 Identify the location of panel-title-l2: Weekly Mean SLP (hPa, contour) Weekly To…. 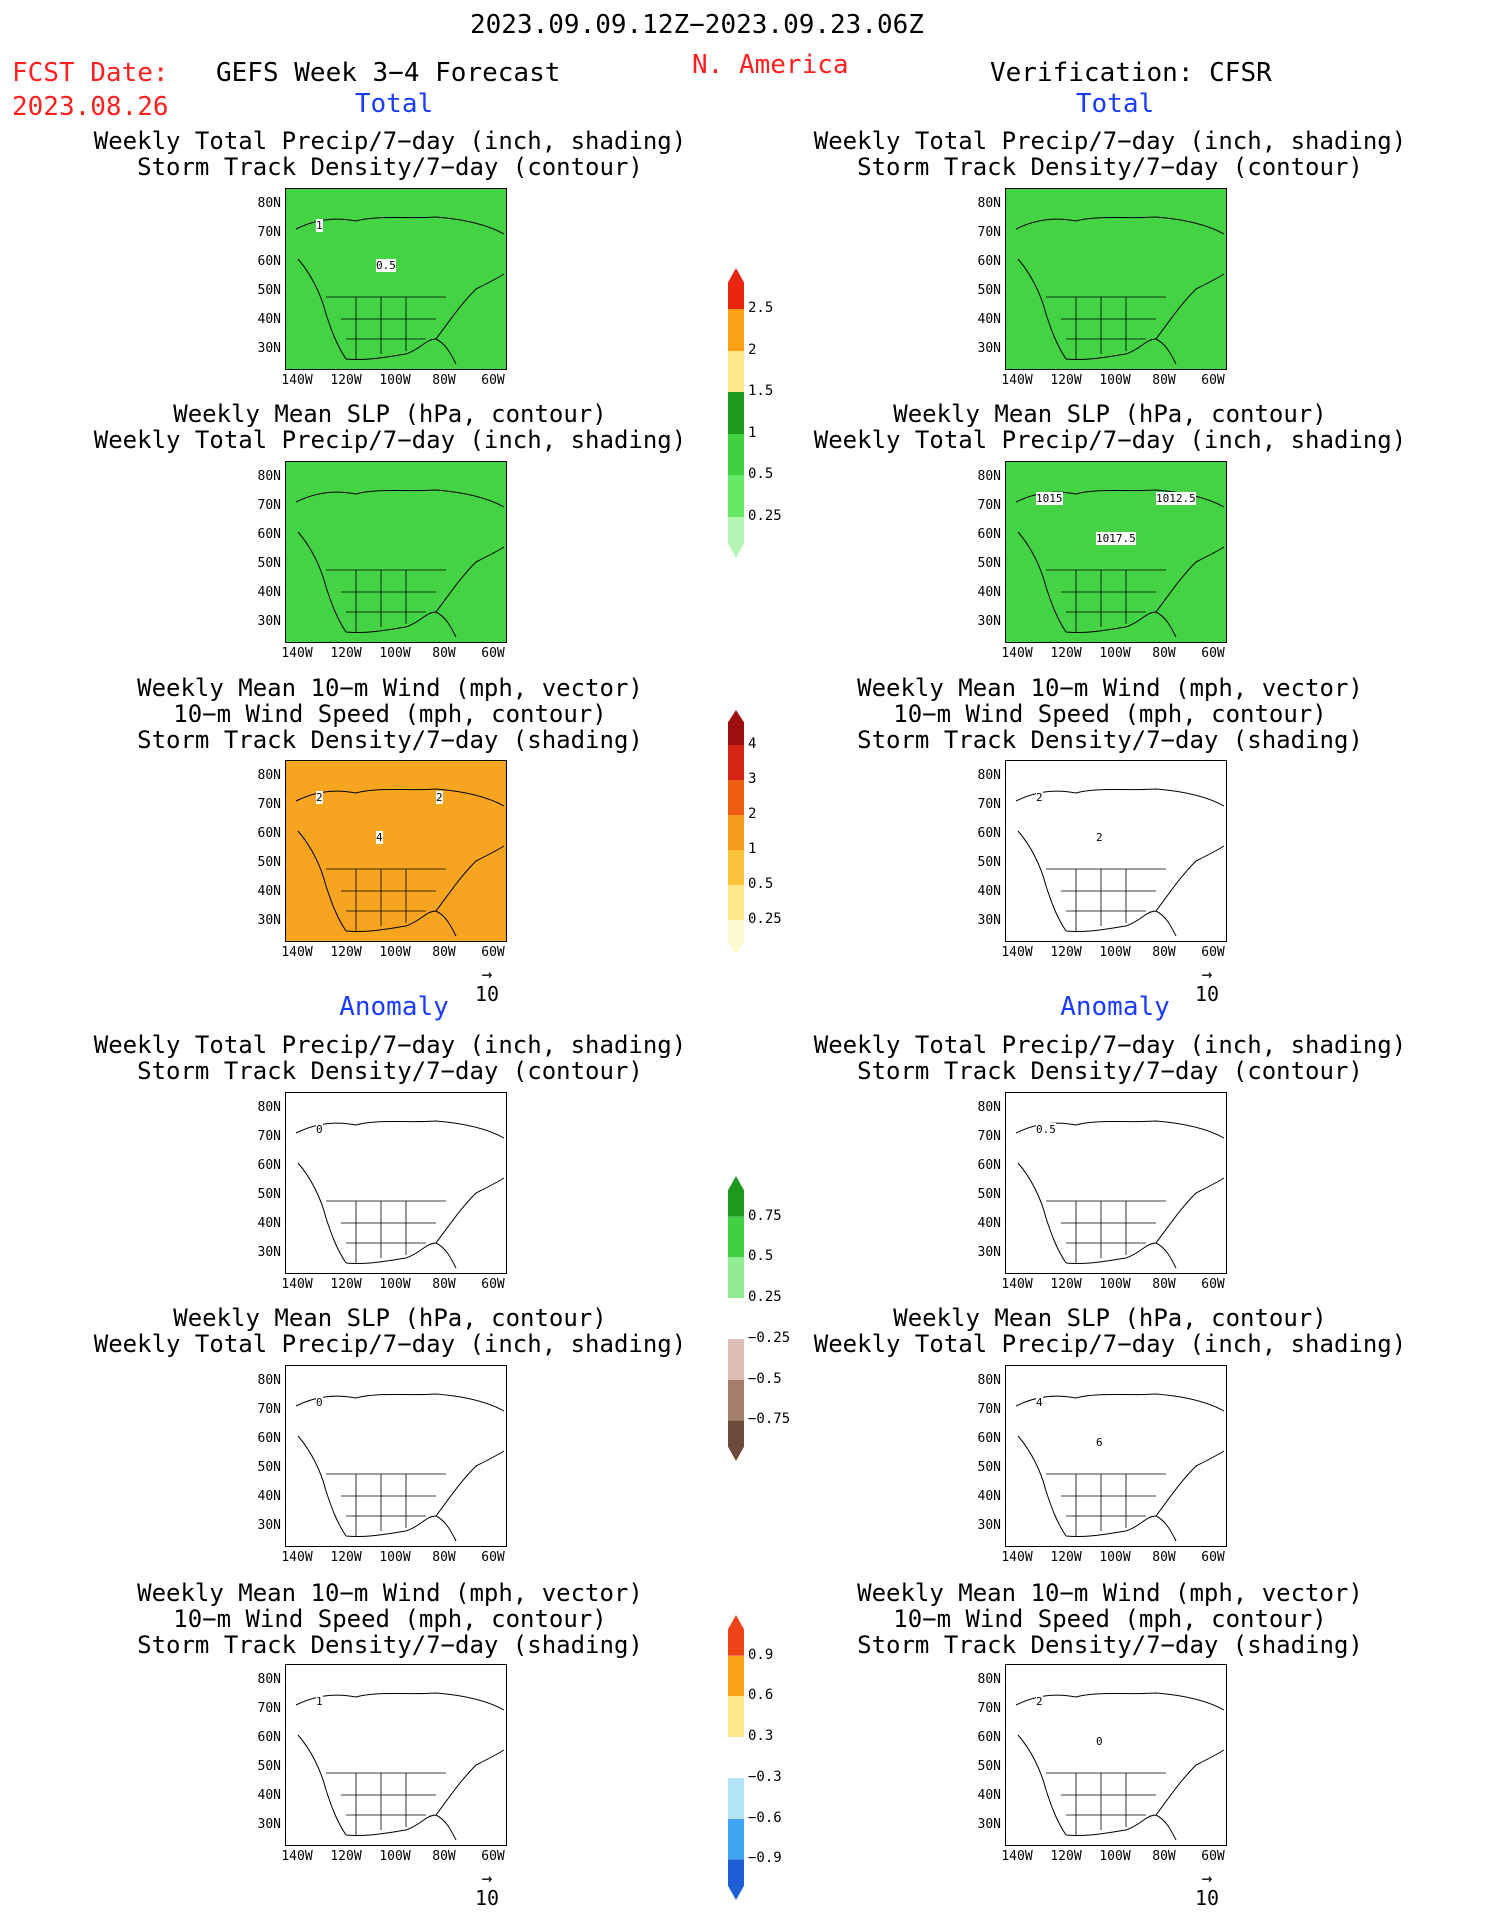
(390, 427).